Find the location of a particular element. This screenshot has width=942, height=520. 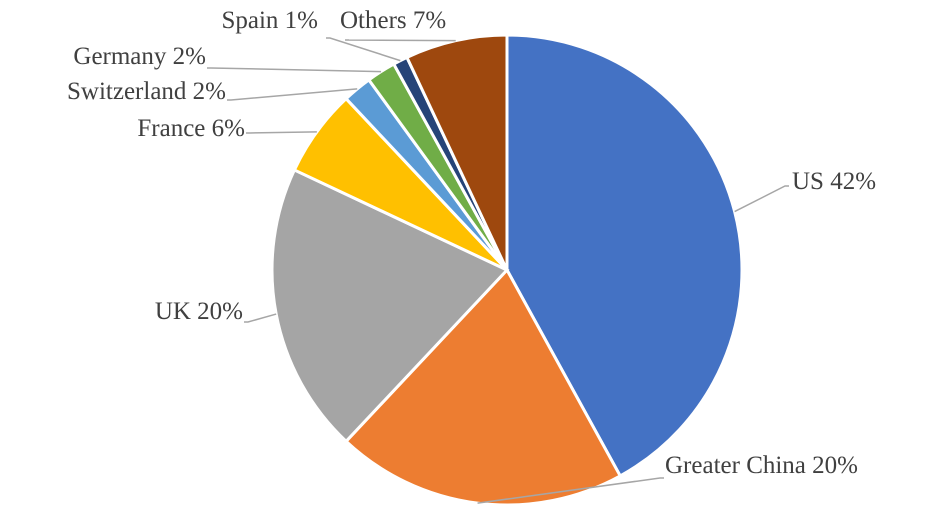

value-label: 42% is located at coordinates (853, 181).